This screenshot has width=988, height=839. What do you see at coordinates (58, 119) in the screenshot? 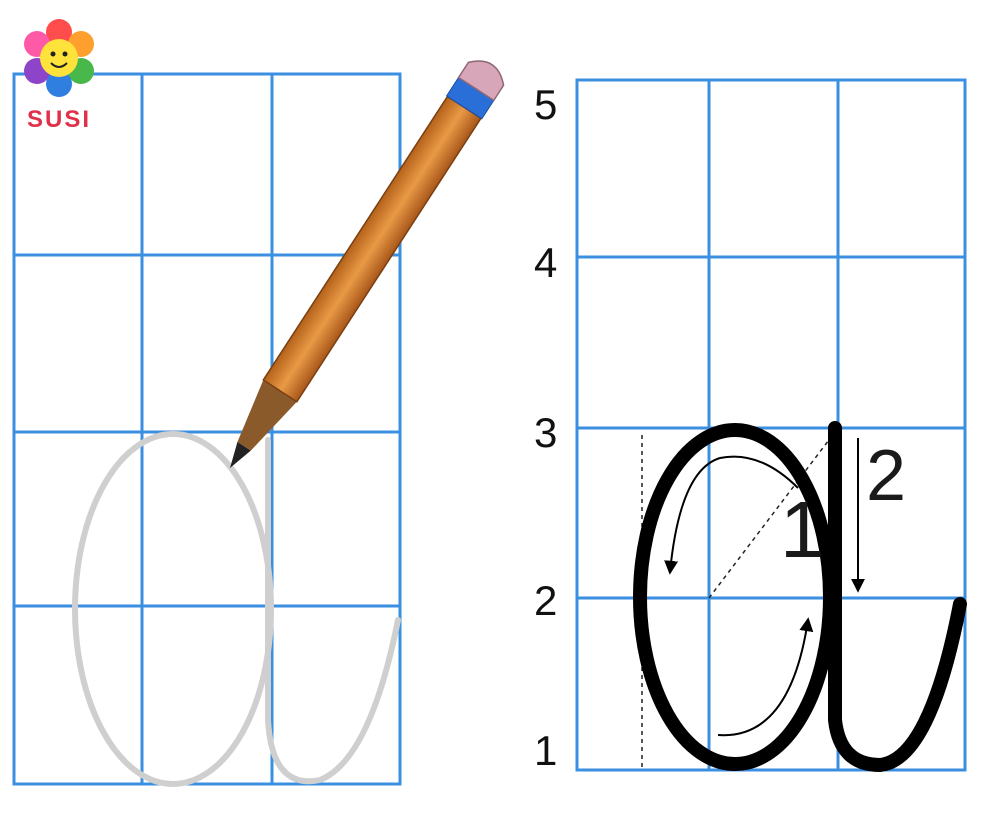
I see `logo-text: SUSI` at bounding box center [58, 119].